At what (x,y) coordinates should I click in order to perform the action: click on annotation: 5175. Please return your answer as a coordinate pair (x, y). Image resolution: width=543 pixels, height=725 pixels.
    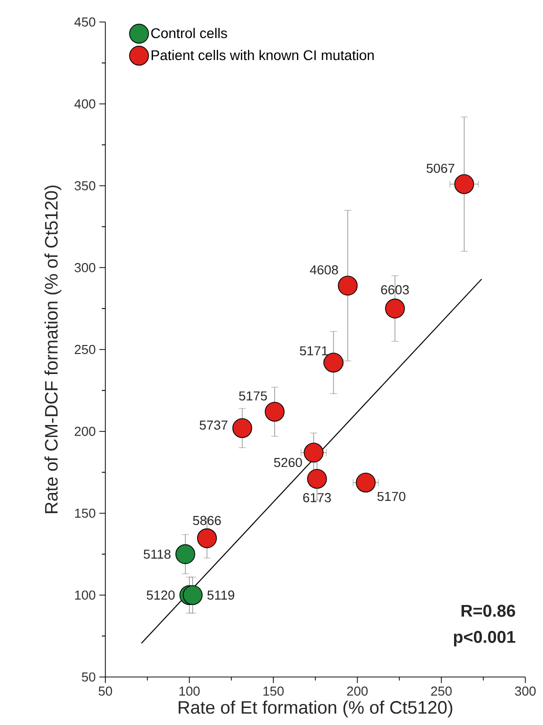
    Looking at the image, I should click on (252, 396).